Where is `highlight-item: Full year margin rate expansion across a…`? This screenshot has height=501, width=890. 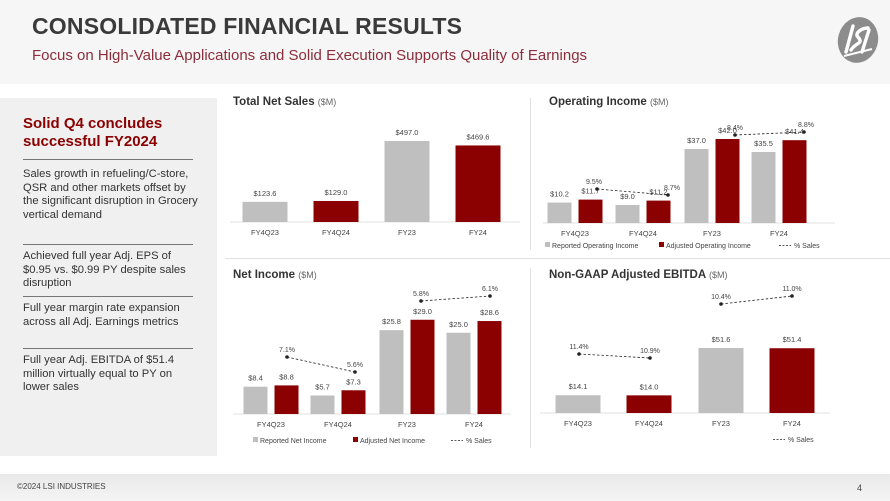 highlight-item: Full year margin rate expansion across a… is located at coordinates (101, 315).